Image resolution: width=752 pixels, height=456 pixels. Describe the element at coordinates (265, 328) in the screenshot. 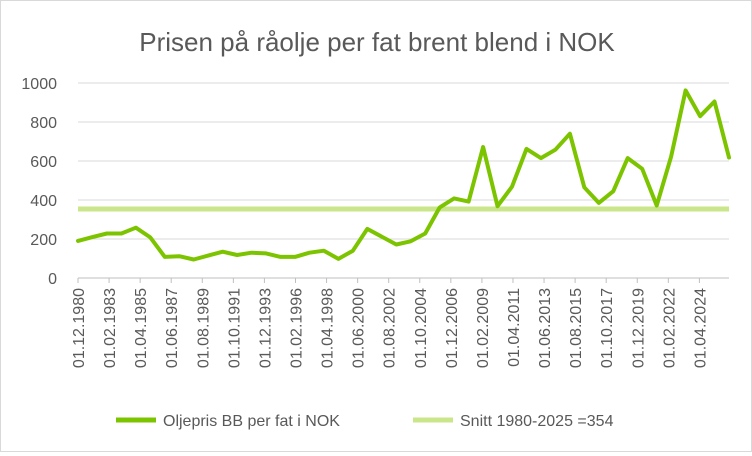

I see `x-tick-label: 01.12.1993` at that location.